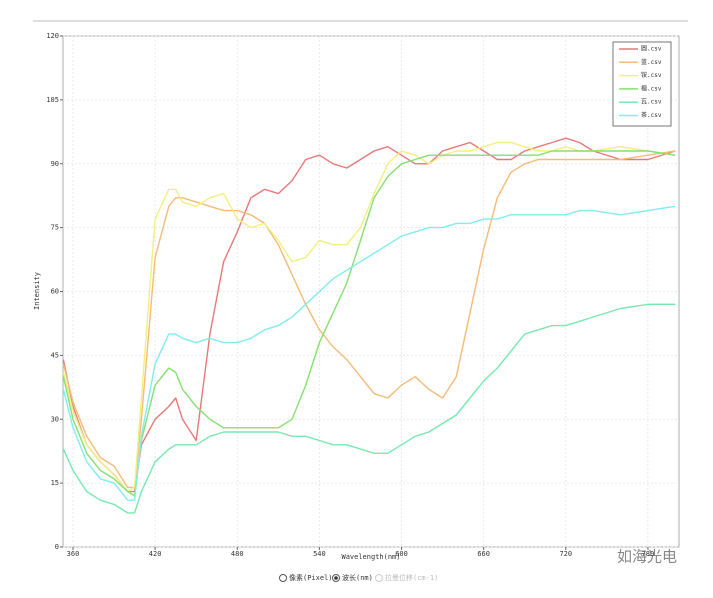 This screenshot has height=598, width=713. Describe the element at coordinates (55, 228) in the screenshot. I see `y-tick-label: 75` at that location.